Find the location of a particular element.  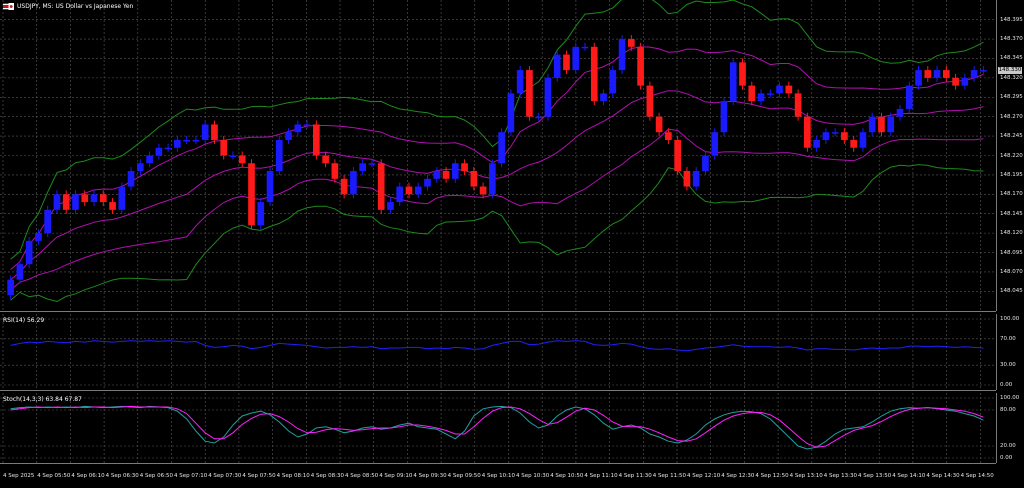

indicator-tick-label: 0.00 is located at coordinates (1006, 458).